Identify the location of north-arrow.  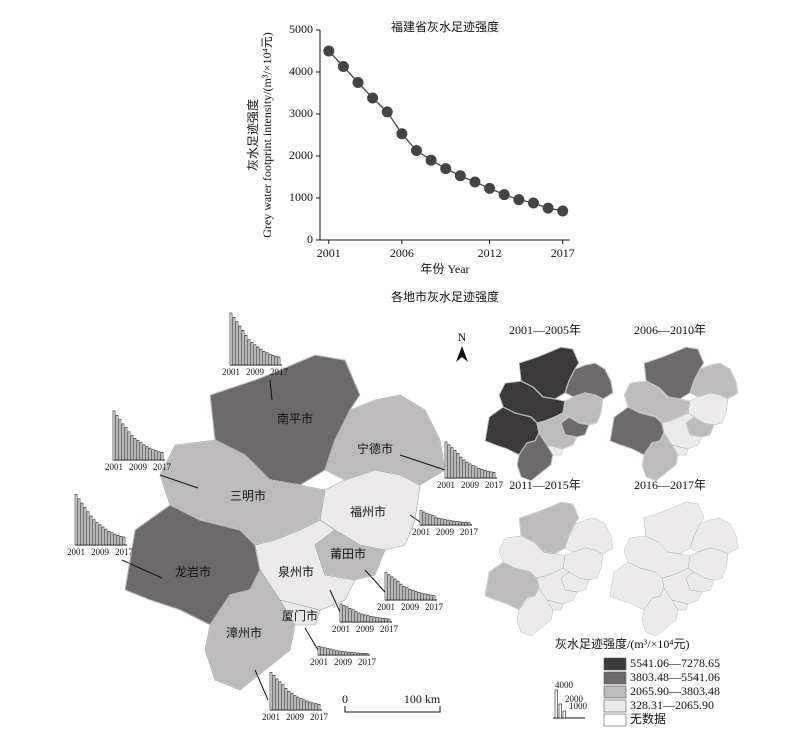
(462, 354).